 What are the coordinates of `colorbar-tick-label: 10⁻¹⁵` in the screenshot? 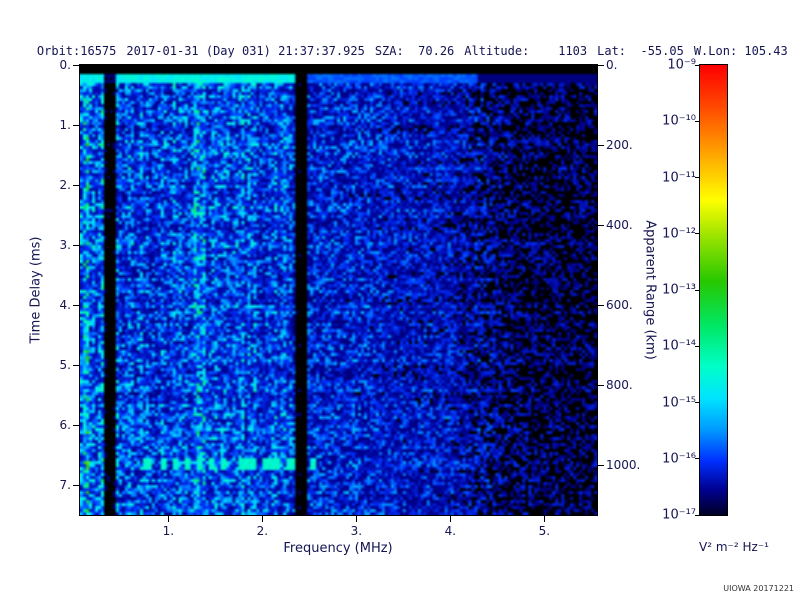 It's located at (679, 402).